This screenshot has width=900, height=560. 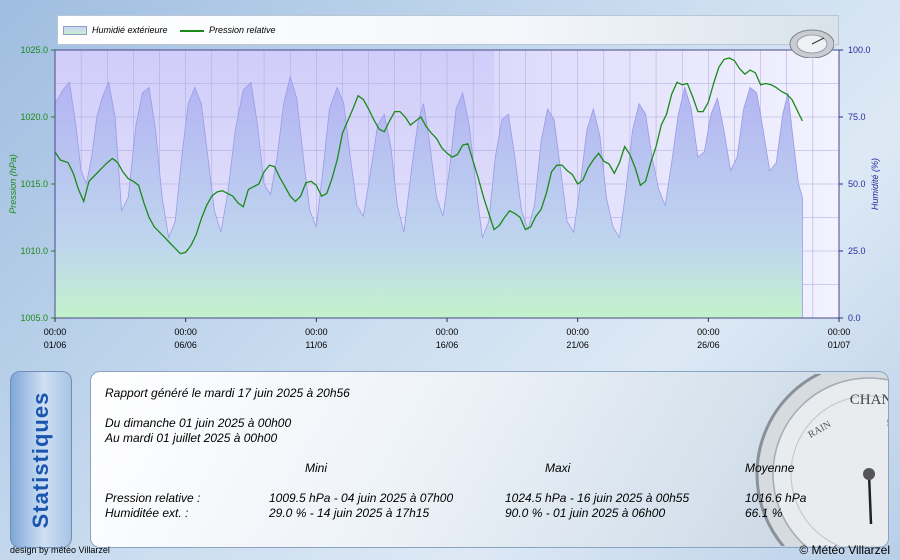 What do you see at coordinates (859, 50) in the screenshot?
I see `right-tick-label: 100.0` at bounding box center [859, 50].